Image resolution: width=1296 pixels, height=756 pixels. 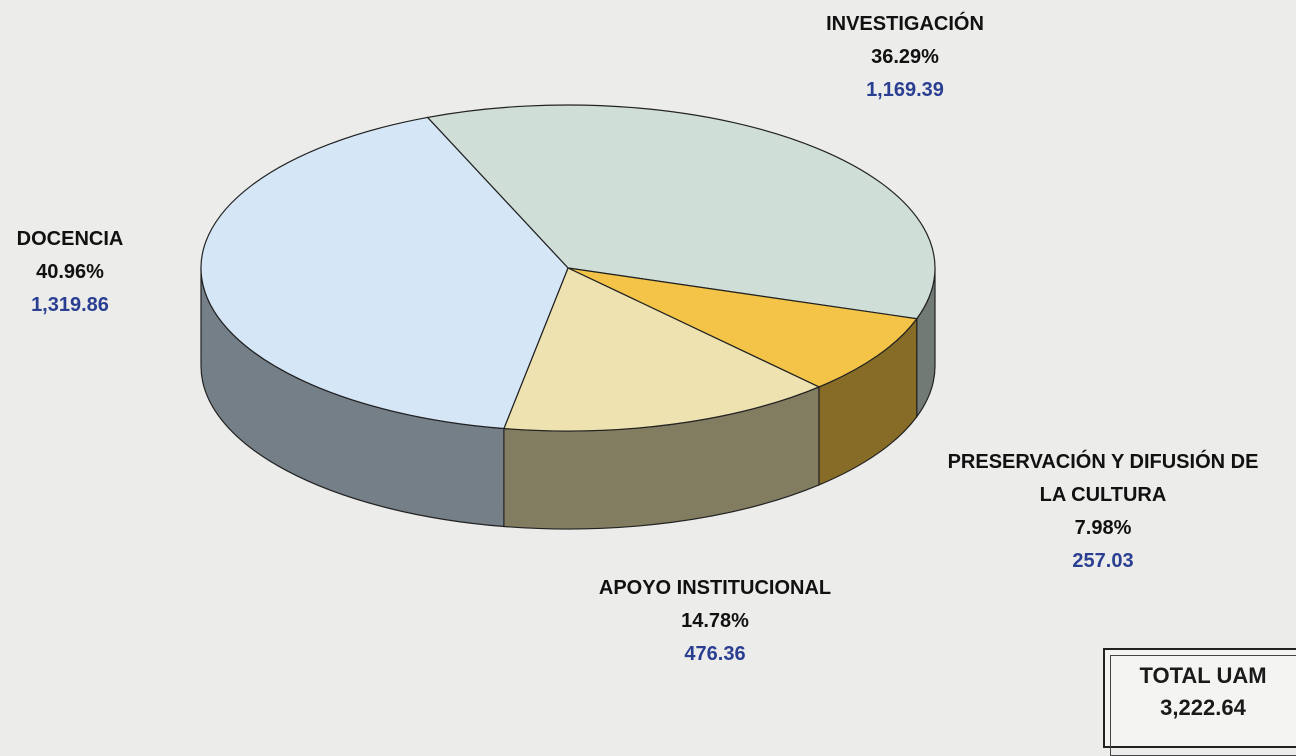 What do you see at coordinates (905, 90) in the screenshot?
I see `amount: 1,169.39` at bounding box center [905, 90].